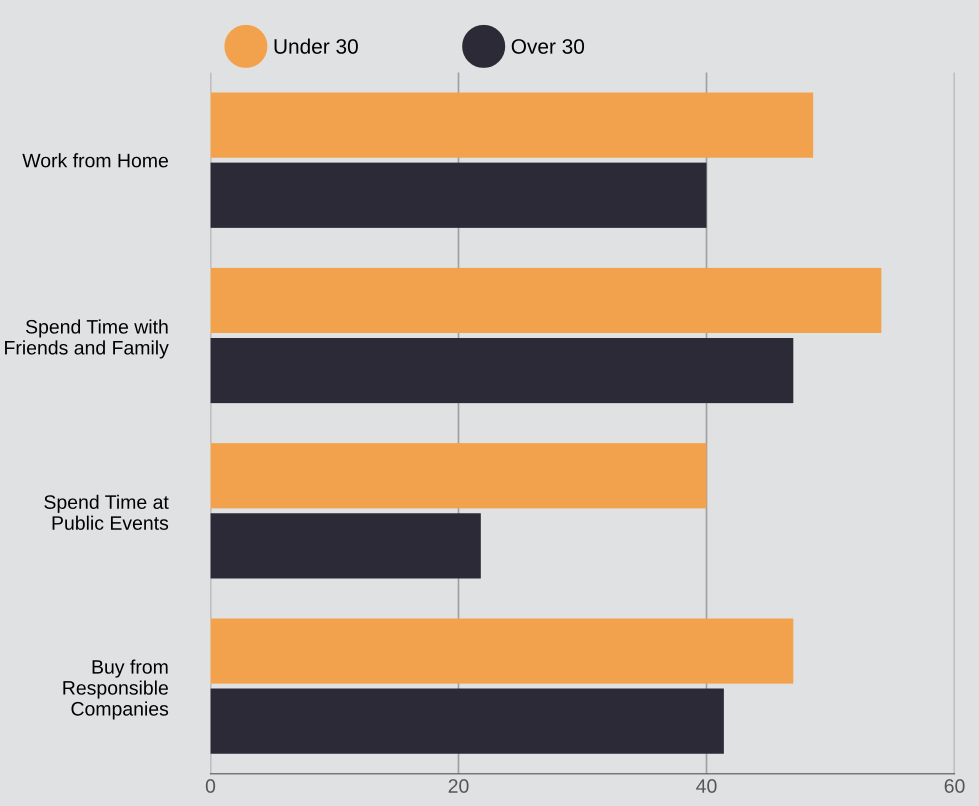  I want to click on y-tick-label: Spend Time at Public Events, so click(106, 512).